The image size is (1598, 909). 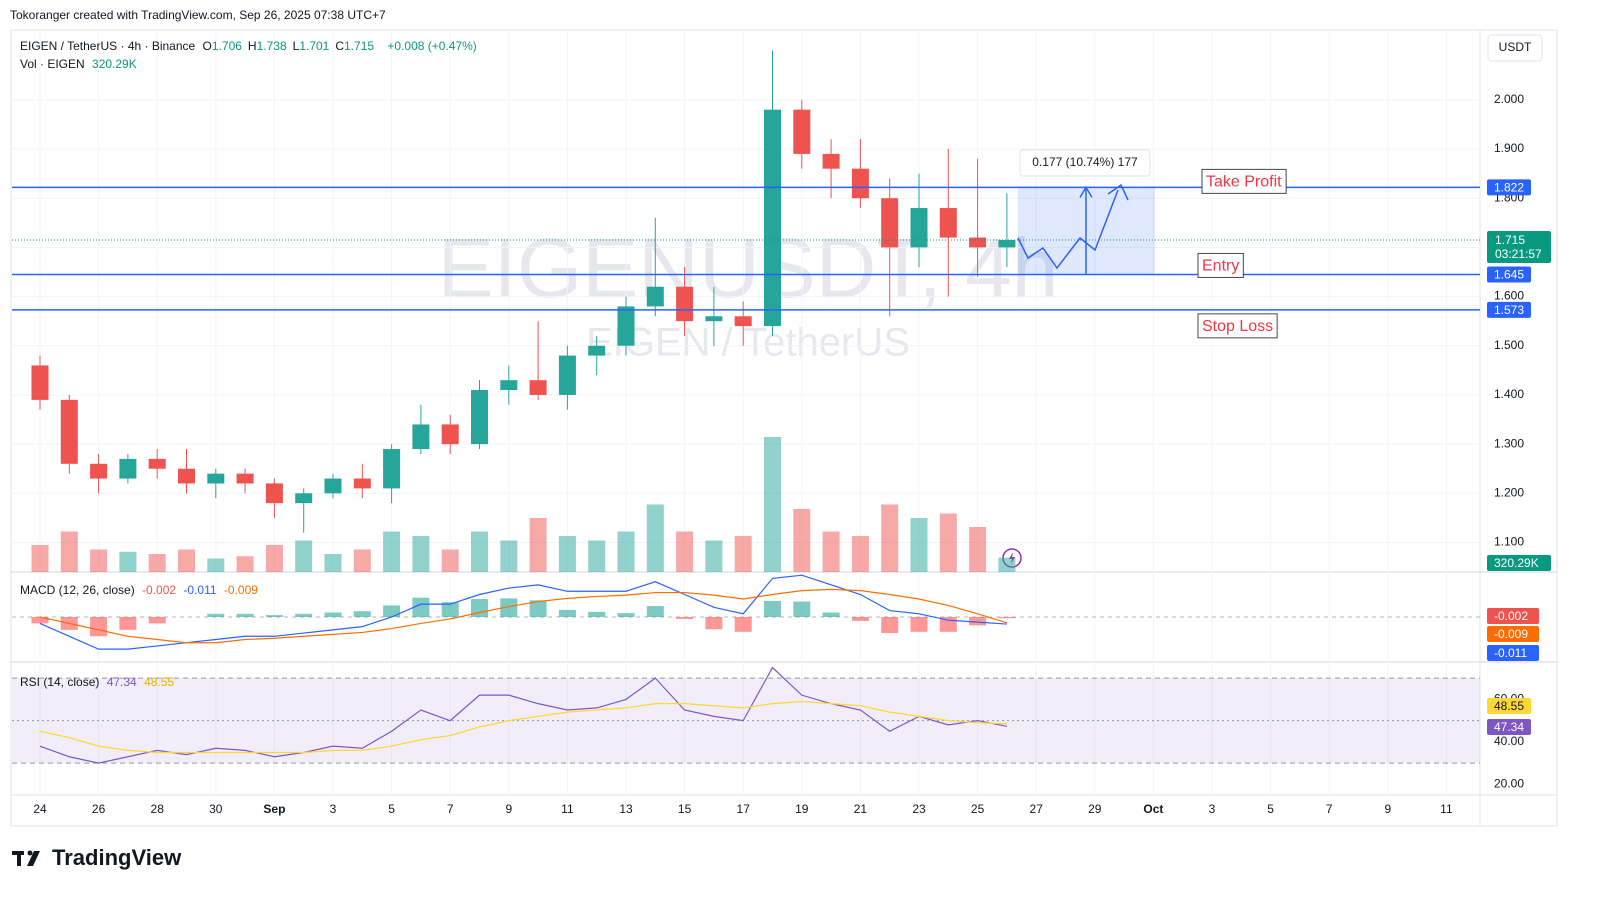 I want to click on rsi-ma-value: 48.55, so click(x=159, y=682).